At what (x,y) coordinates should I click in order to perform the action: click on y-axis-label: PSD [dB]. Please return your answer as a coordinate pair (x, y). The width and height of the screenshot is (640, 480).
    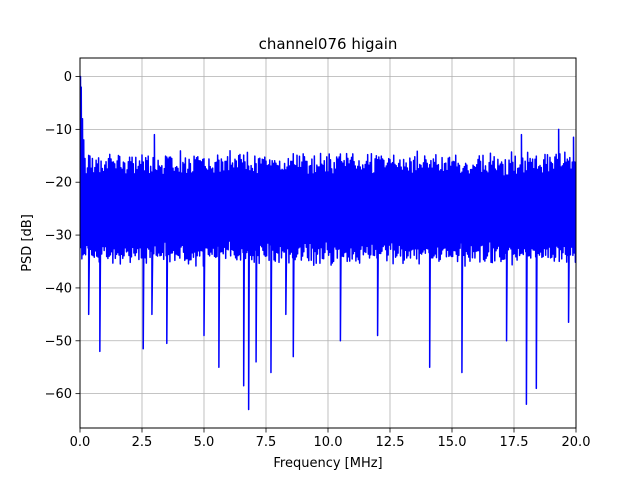
    Looking at the image, I should click on (27, 243).